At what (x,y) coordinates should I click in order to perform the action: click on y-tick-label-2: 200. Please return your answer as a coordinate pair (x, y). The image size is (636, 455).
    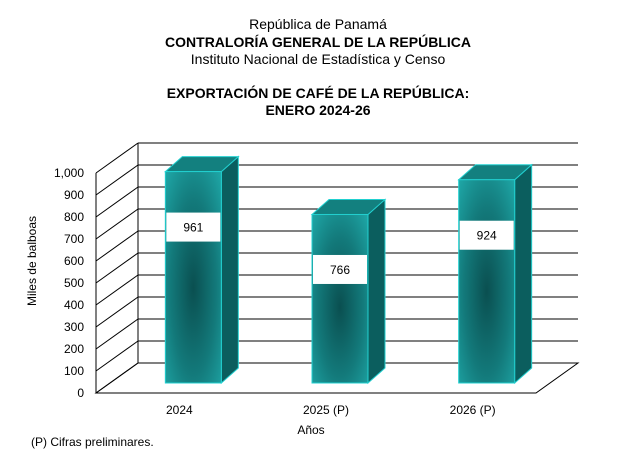
    Looking at the image, I should click on (74, 349).